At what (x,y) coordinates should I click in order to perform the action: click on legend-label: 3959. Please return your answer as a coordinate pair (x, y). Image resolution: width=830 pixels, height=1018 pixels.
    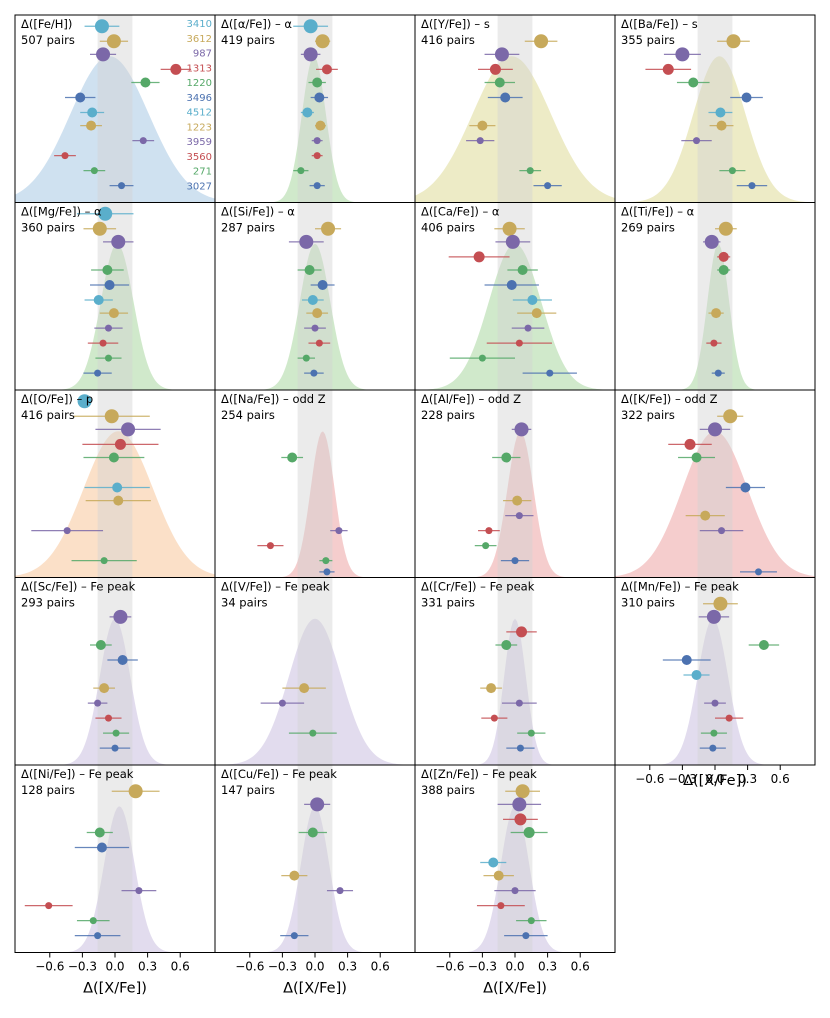
    Looking at the image, I should click on (199, 142).